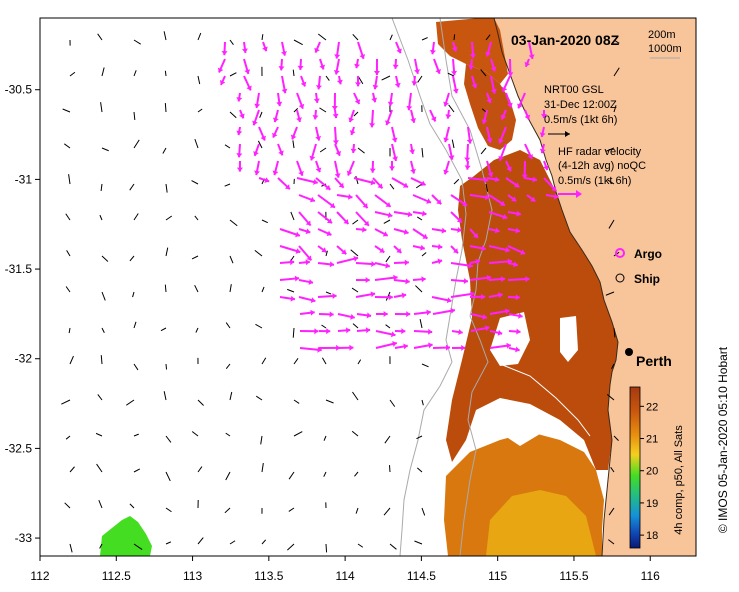 This screenshot has height=592, width=739. What do you see at coordinates (579, 194) in the screenshot?
I see `radar-scale-arrowhead` at bounding box center [579, 194].